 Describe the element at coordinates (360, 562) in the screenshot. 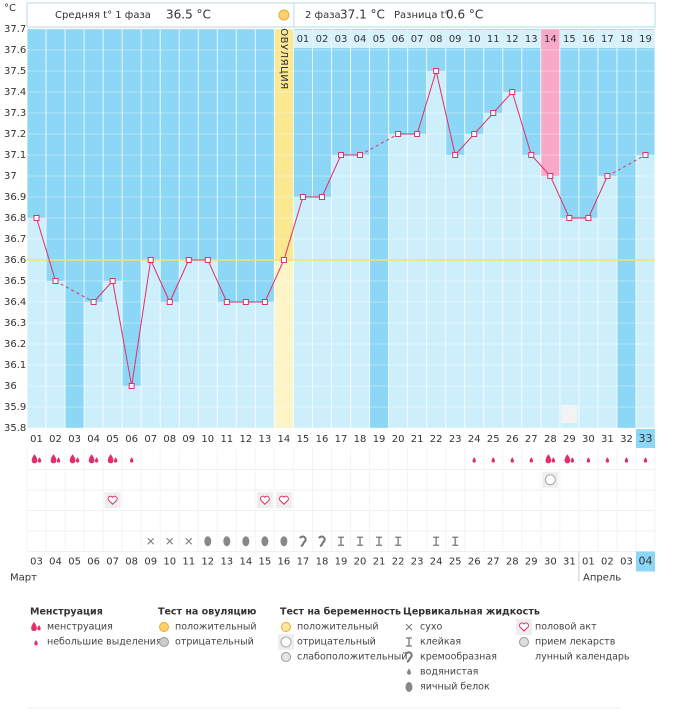

I see `date-label: 20` at that location.